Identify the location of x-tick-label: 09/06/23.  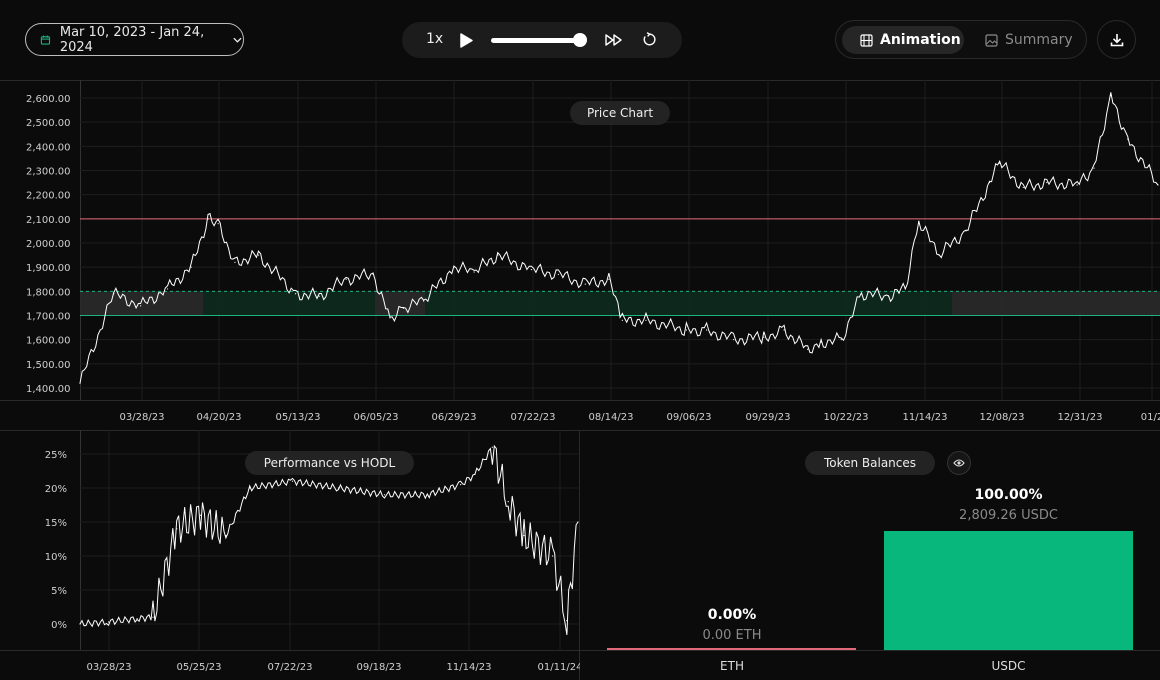
(689, 417).